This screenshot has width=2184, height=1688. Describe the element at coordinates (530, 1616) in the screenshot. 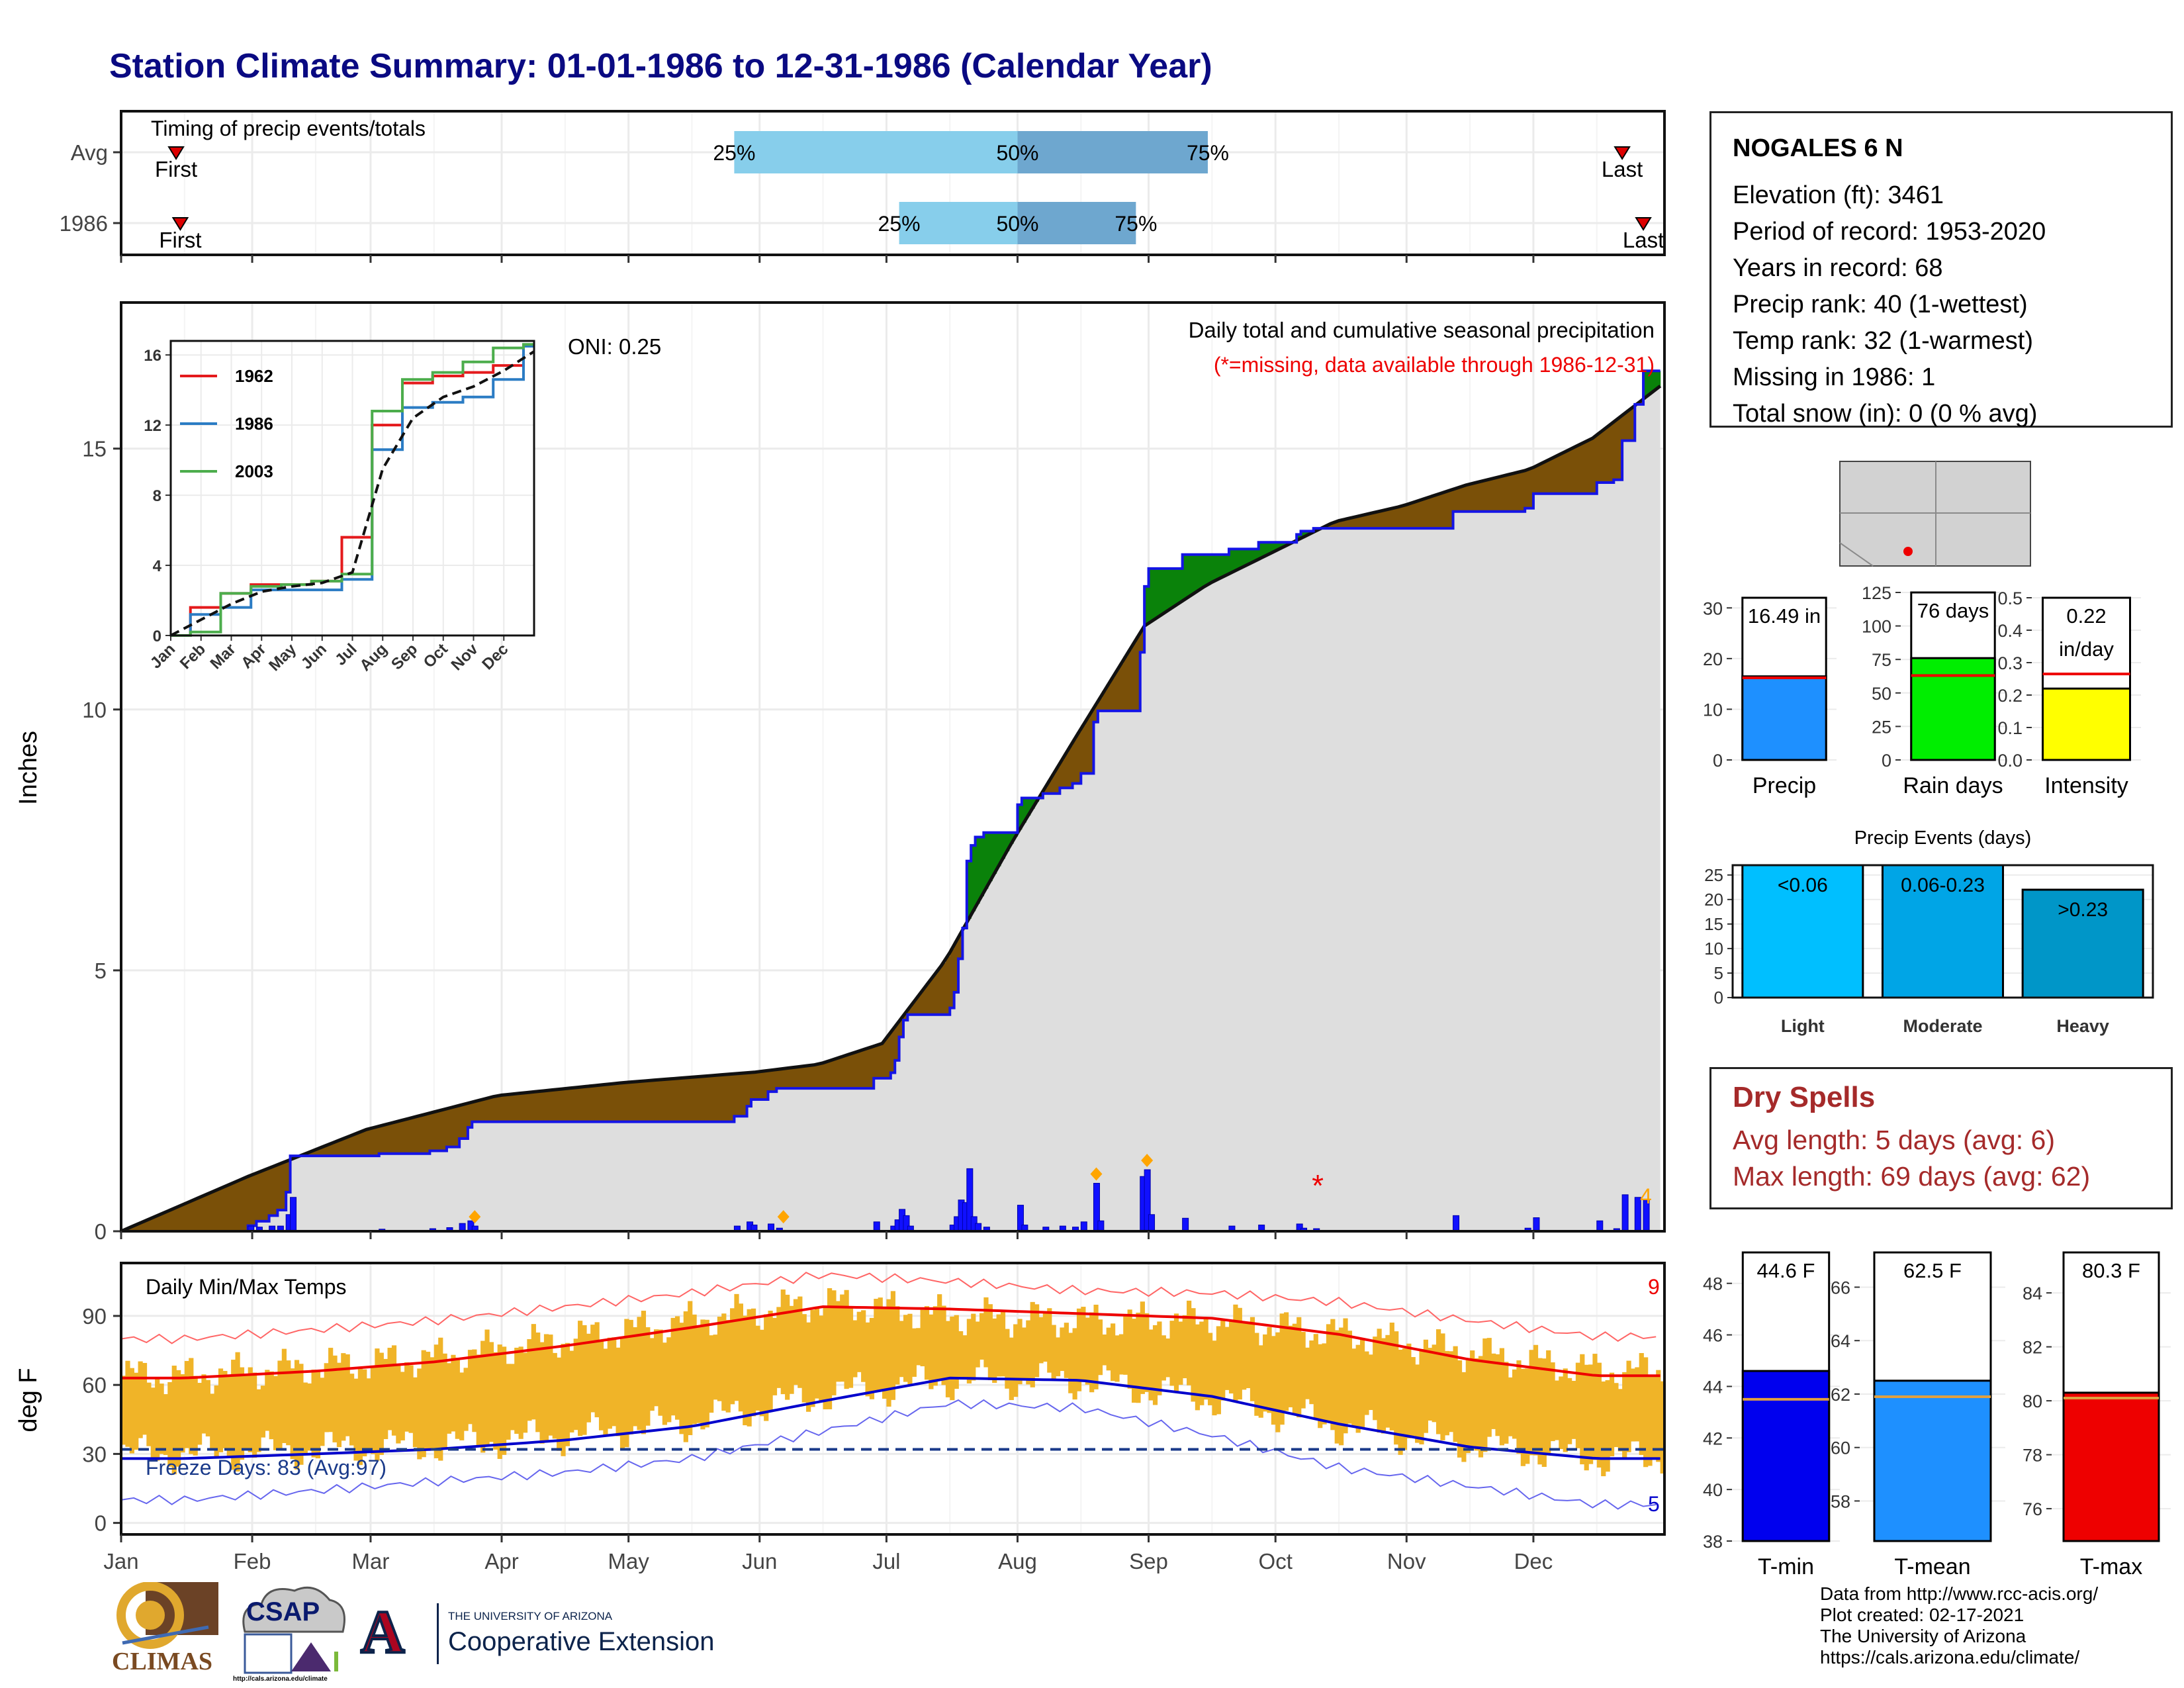

I see `ua-logo-small: THE UNIVERSITY OF ARIZONA` at that location.